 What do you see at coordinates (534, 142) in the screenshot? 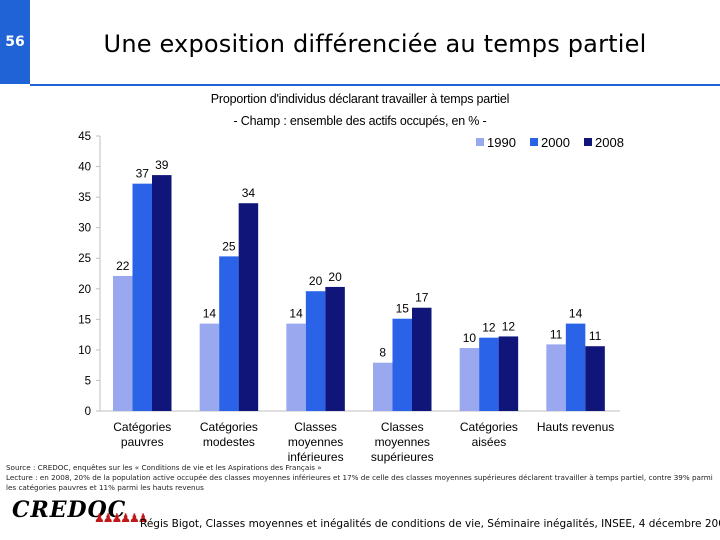
I see `legend-swatch-2000` at bounding box center [534, 142].